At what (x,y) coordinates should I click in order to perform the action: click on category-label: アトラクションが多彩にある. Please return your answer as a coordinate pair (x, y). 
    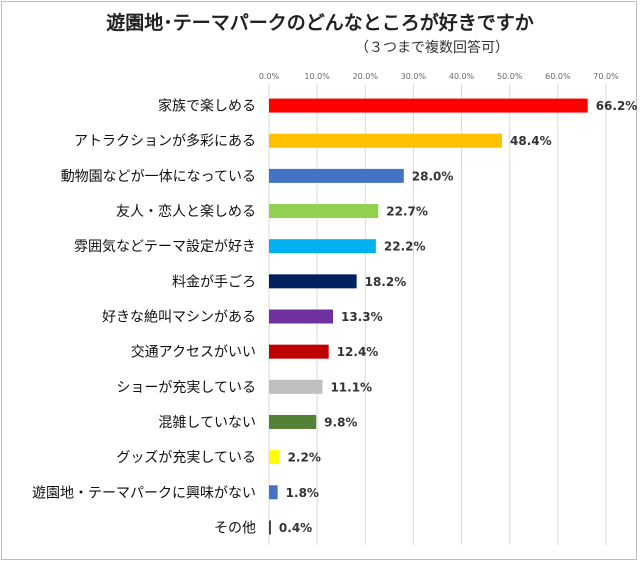
    Looking at the image, I should click on (165, 141).